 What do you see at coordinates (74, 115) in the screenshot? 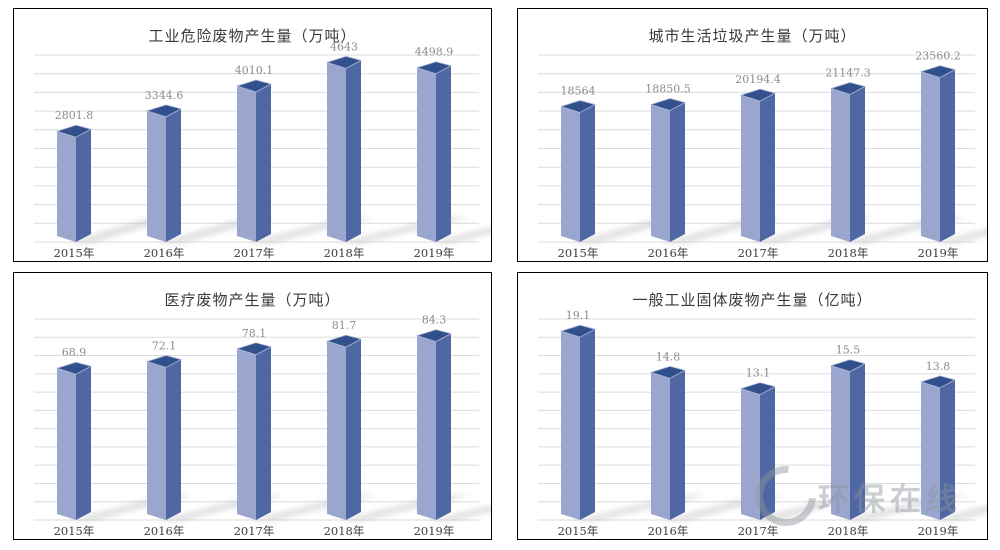
I see `value-label: 2801.8` at bounding box center [74, 115].